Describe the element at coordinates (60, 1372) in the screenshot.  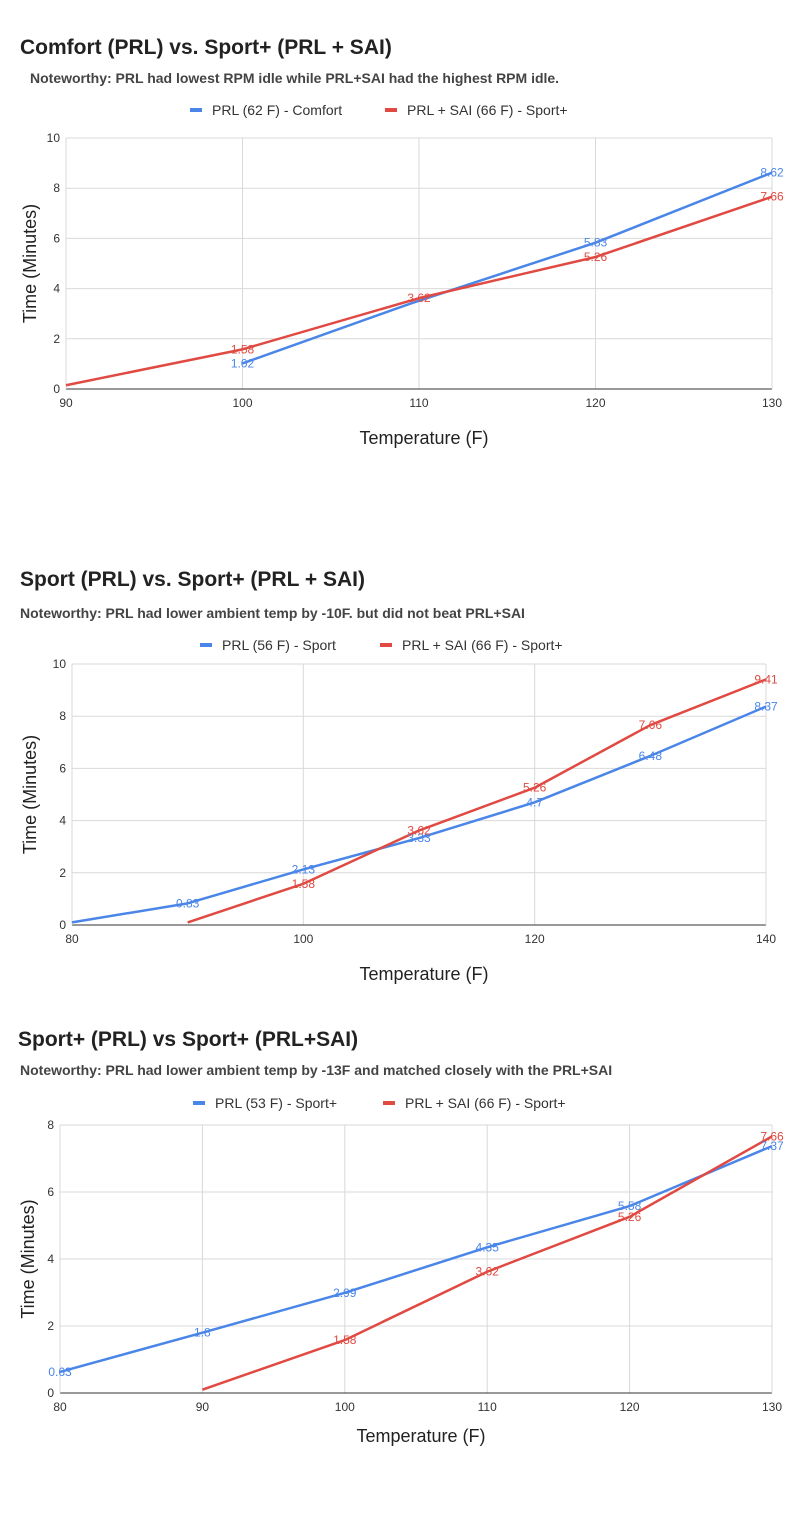
I see `data-label: 0.63` at that location.